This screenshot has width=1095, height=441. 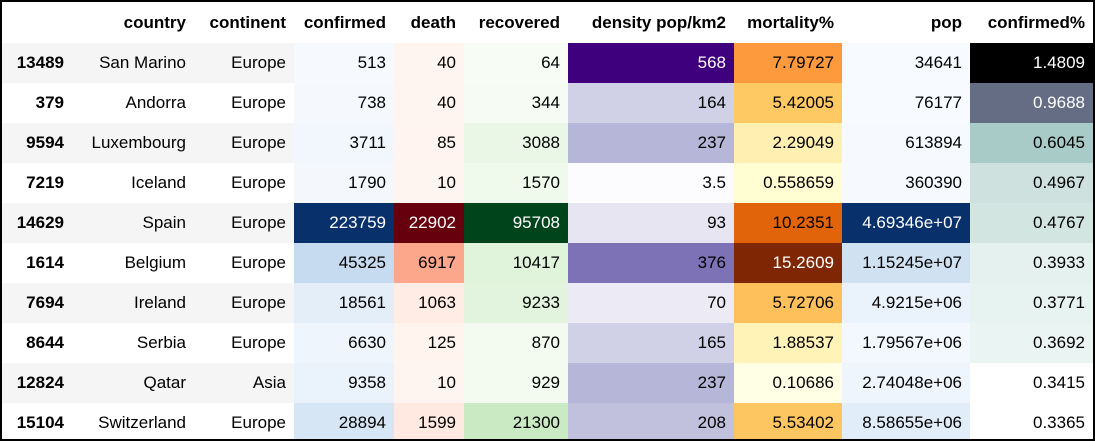 I want to click on cell-death: 6917, so click(x=429, y=263).